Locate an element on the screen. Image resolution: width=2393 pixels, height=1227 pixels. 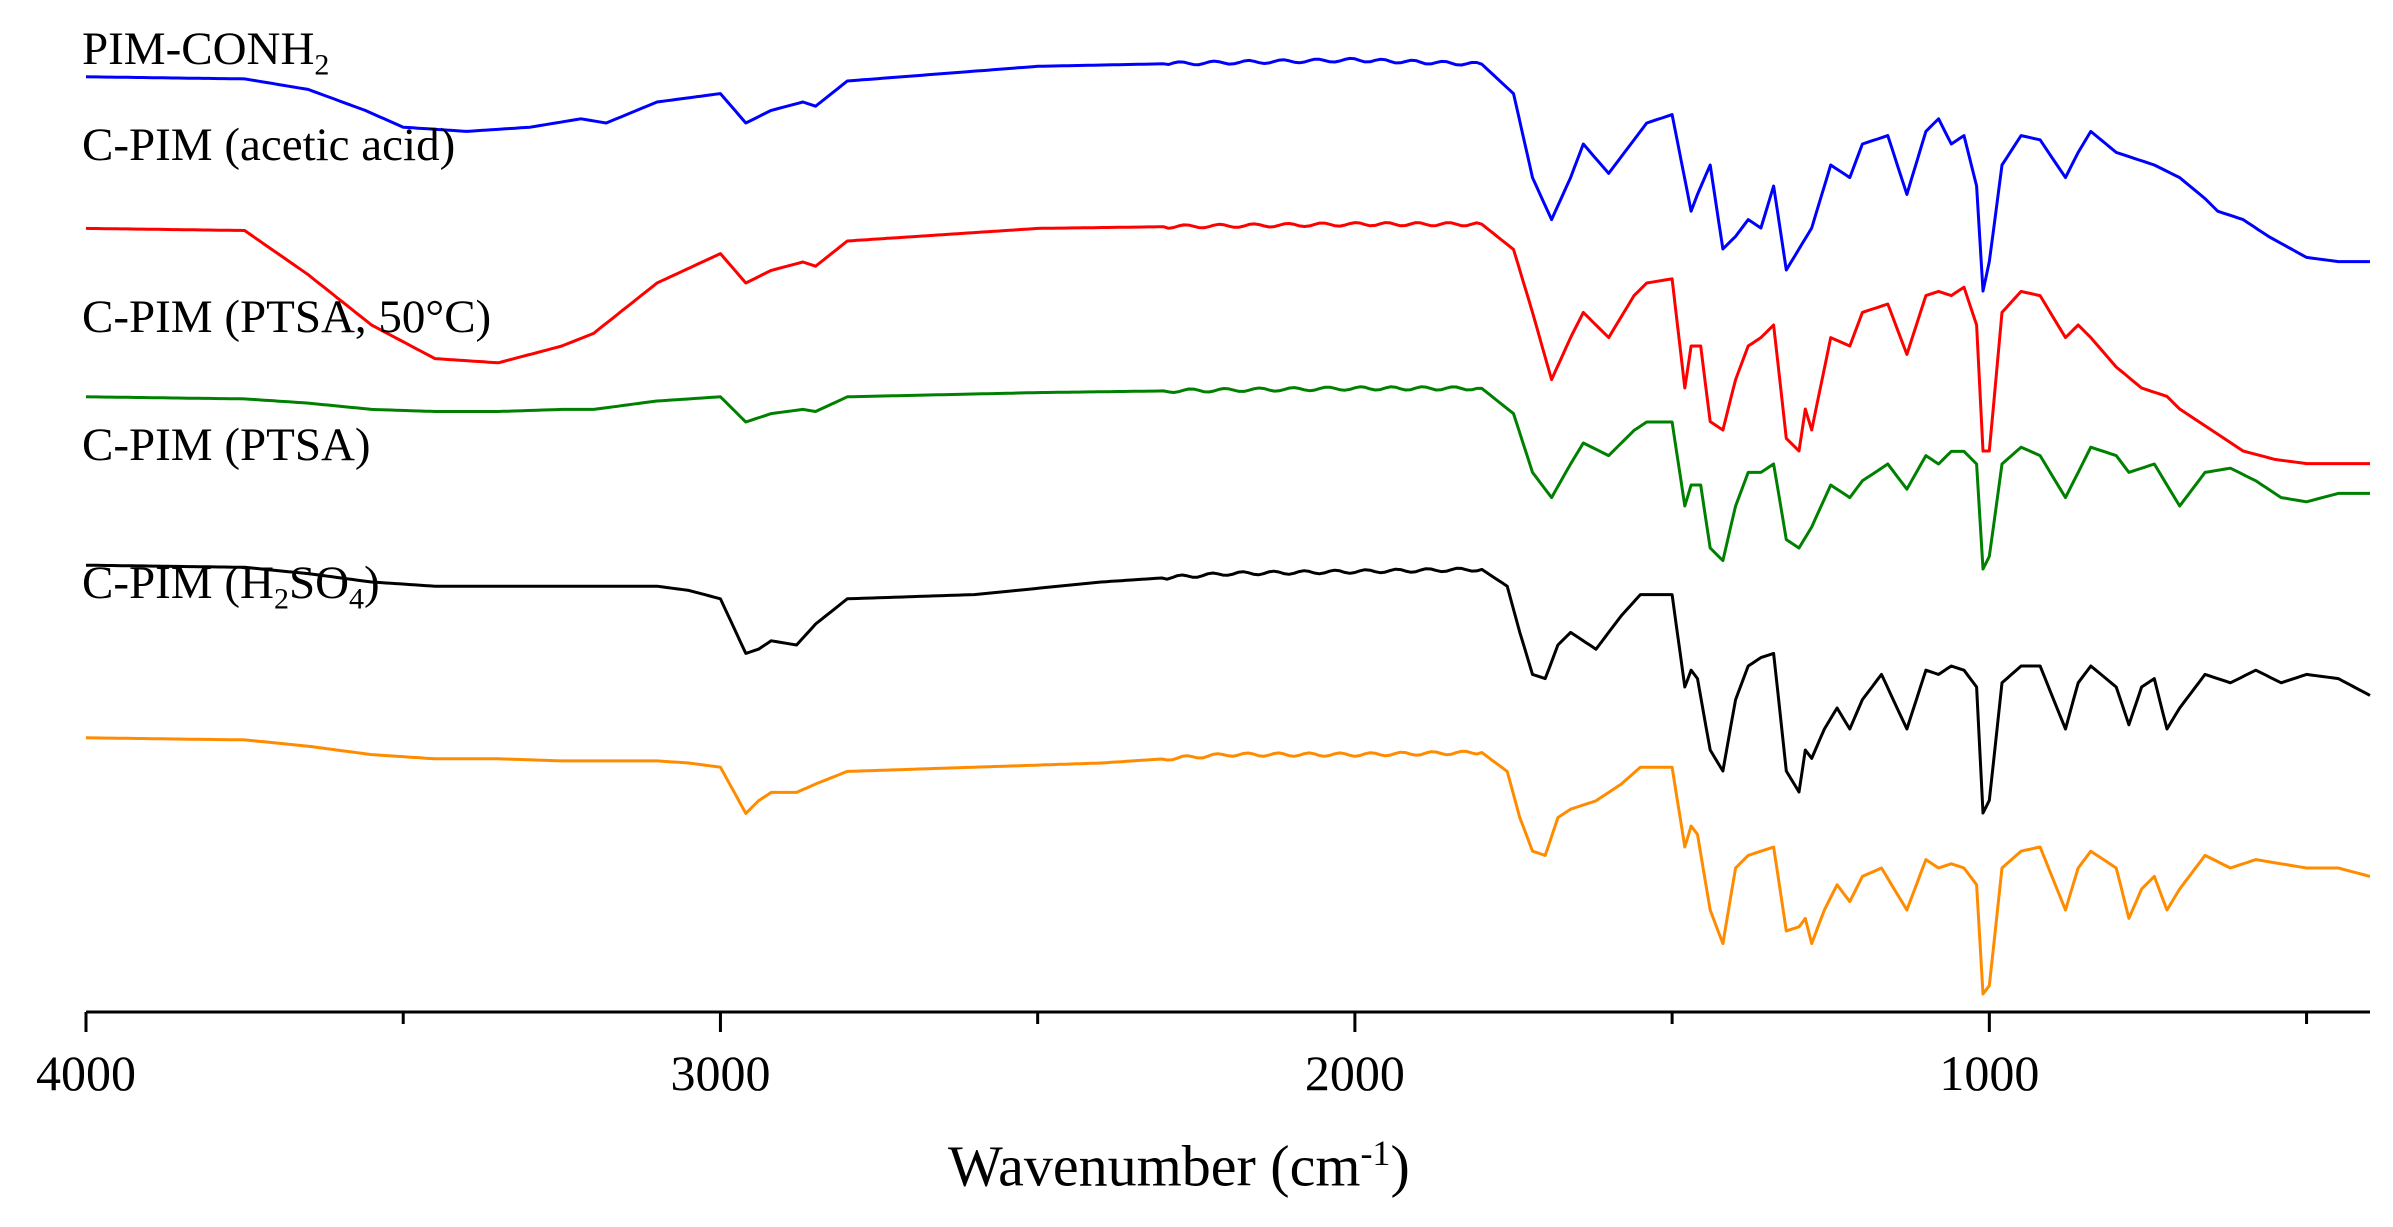
legend-label-0: PIM-CONH2 is located at coordinates (205, 53).